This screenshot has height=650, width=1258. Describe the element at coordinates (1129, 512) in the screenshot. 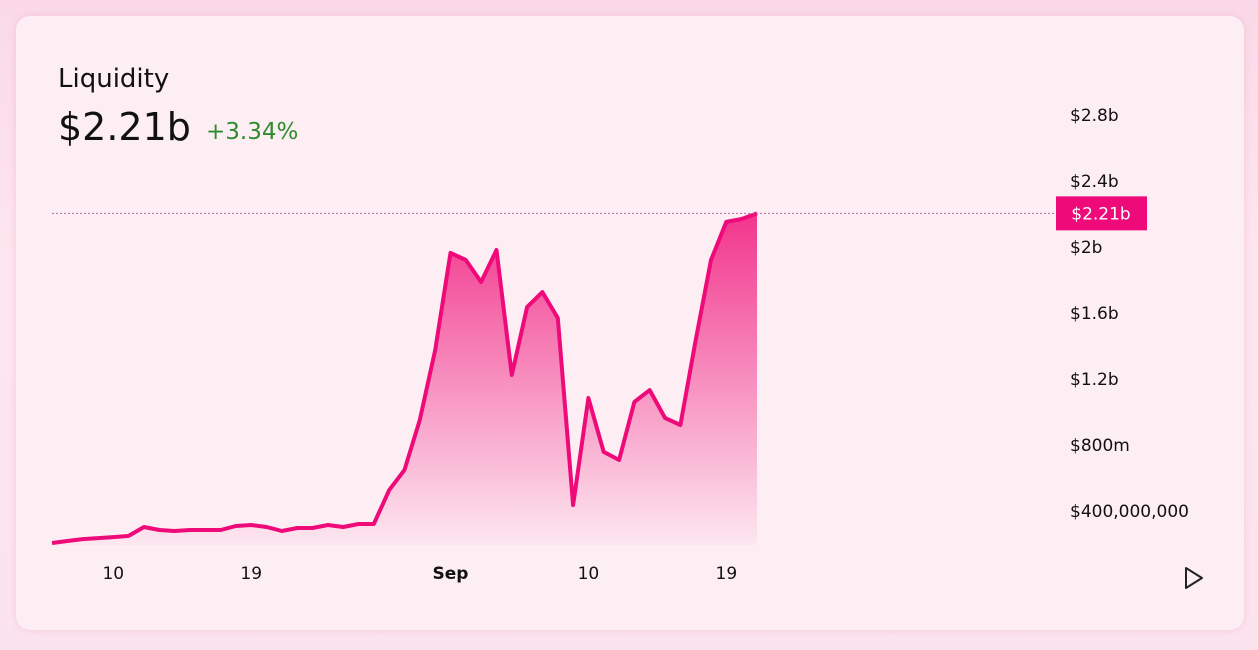

I see `y-tick-label: $400,000,000` at that location.